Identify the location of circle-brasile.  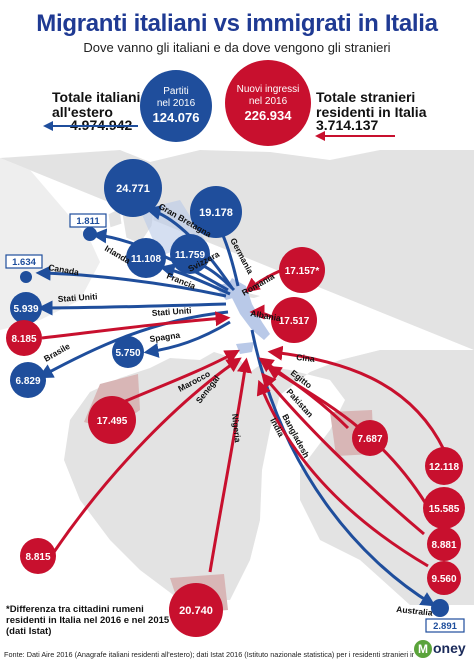
(28, 380).